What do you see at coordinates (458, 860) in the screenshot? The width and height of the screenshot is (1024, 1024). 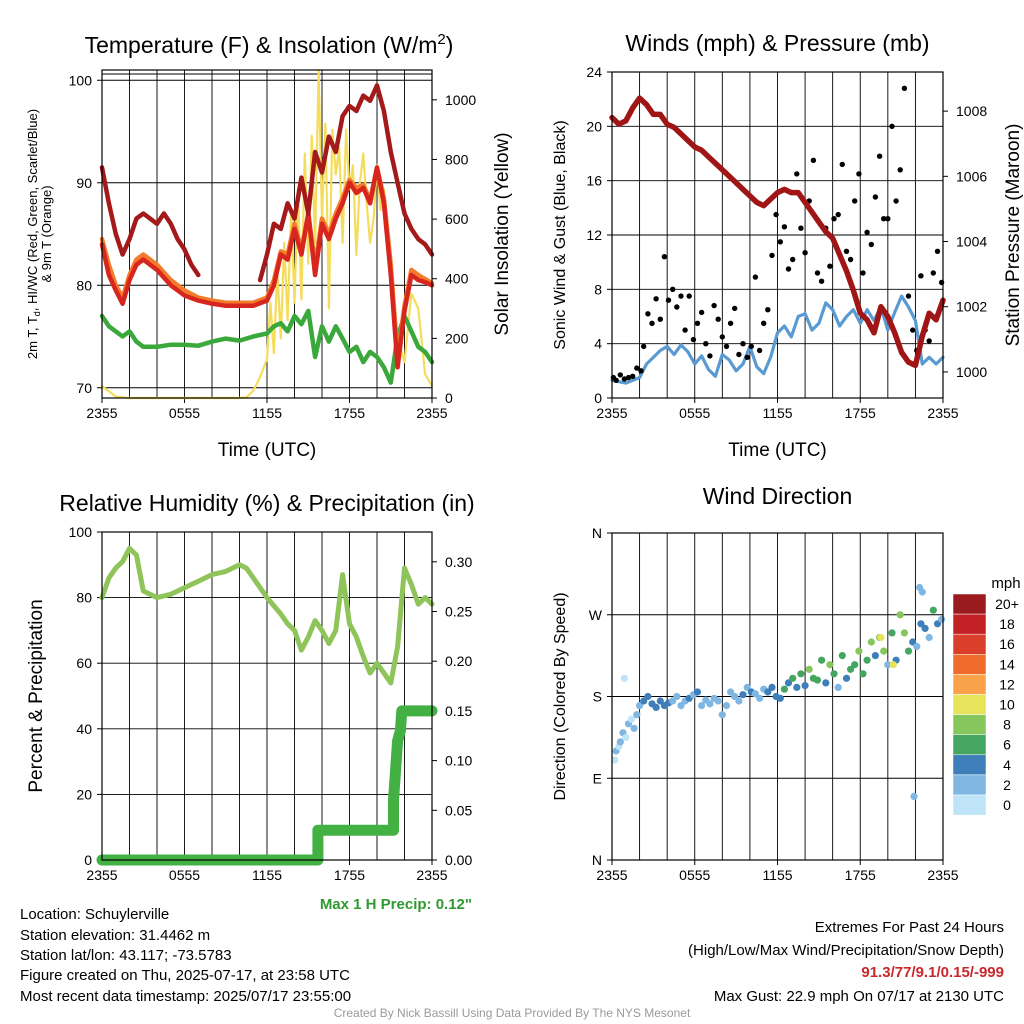 I see `humidity-y2tick-label: 0.00` at bounding box center [458, 860].